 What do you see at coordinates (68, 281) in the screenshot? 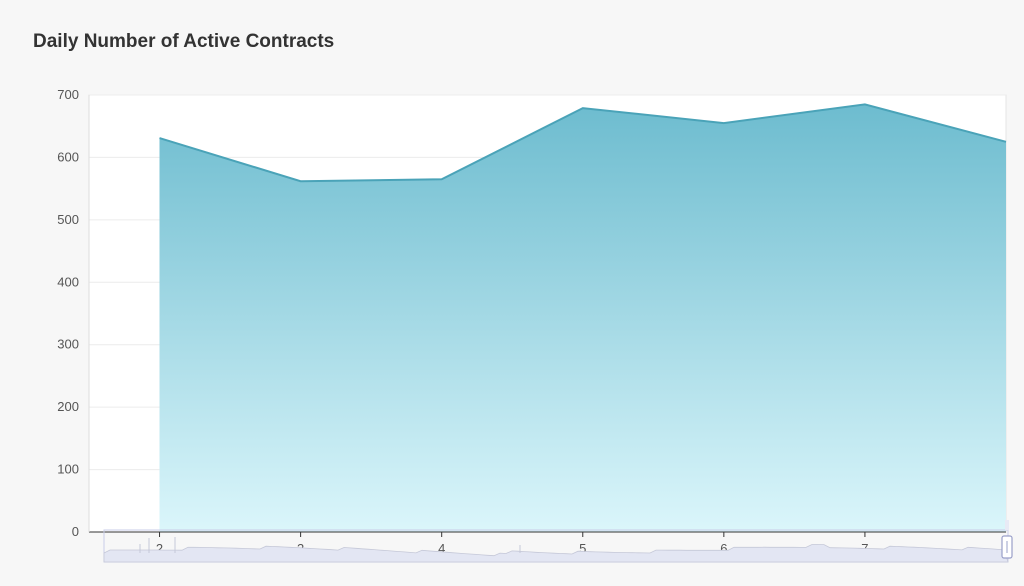
I see `y-tick-label: 400` at bounding box center [68, 281].